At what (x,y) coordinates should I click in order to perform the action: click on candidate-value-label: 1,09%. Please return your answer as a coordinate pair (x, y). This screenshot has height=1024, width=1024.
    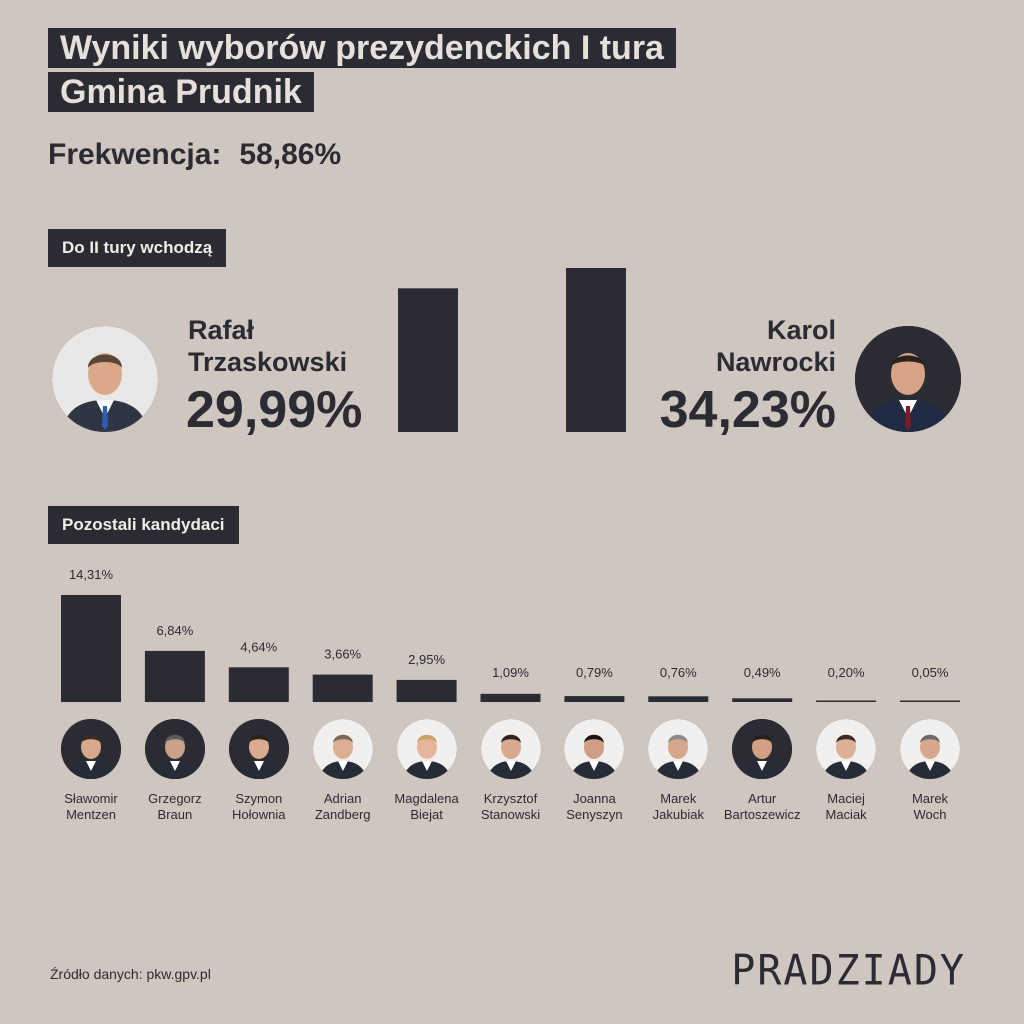
    Looking at the image, I should click on (510, 672).